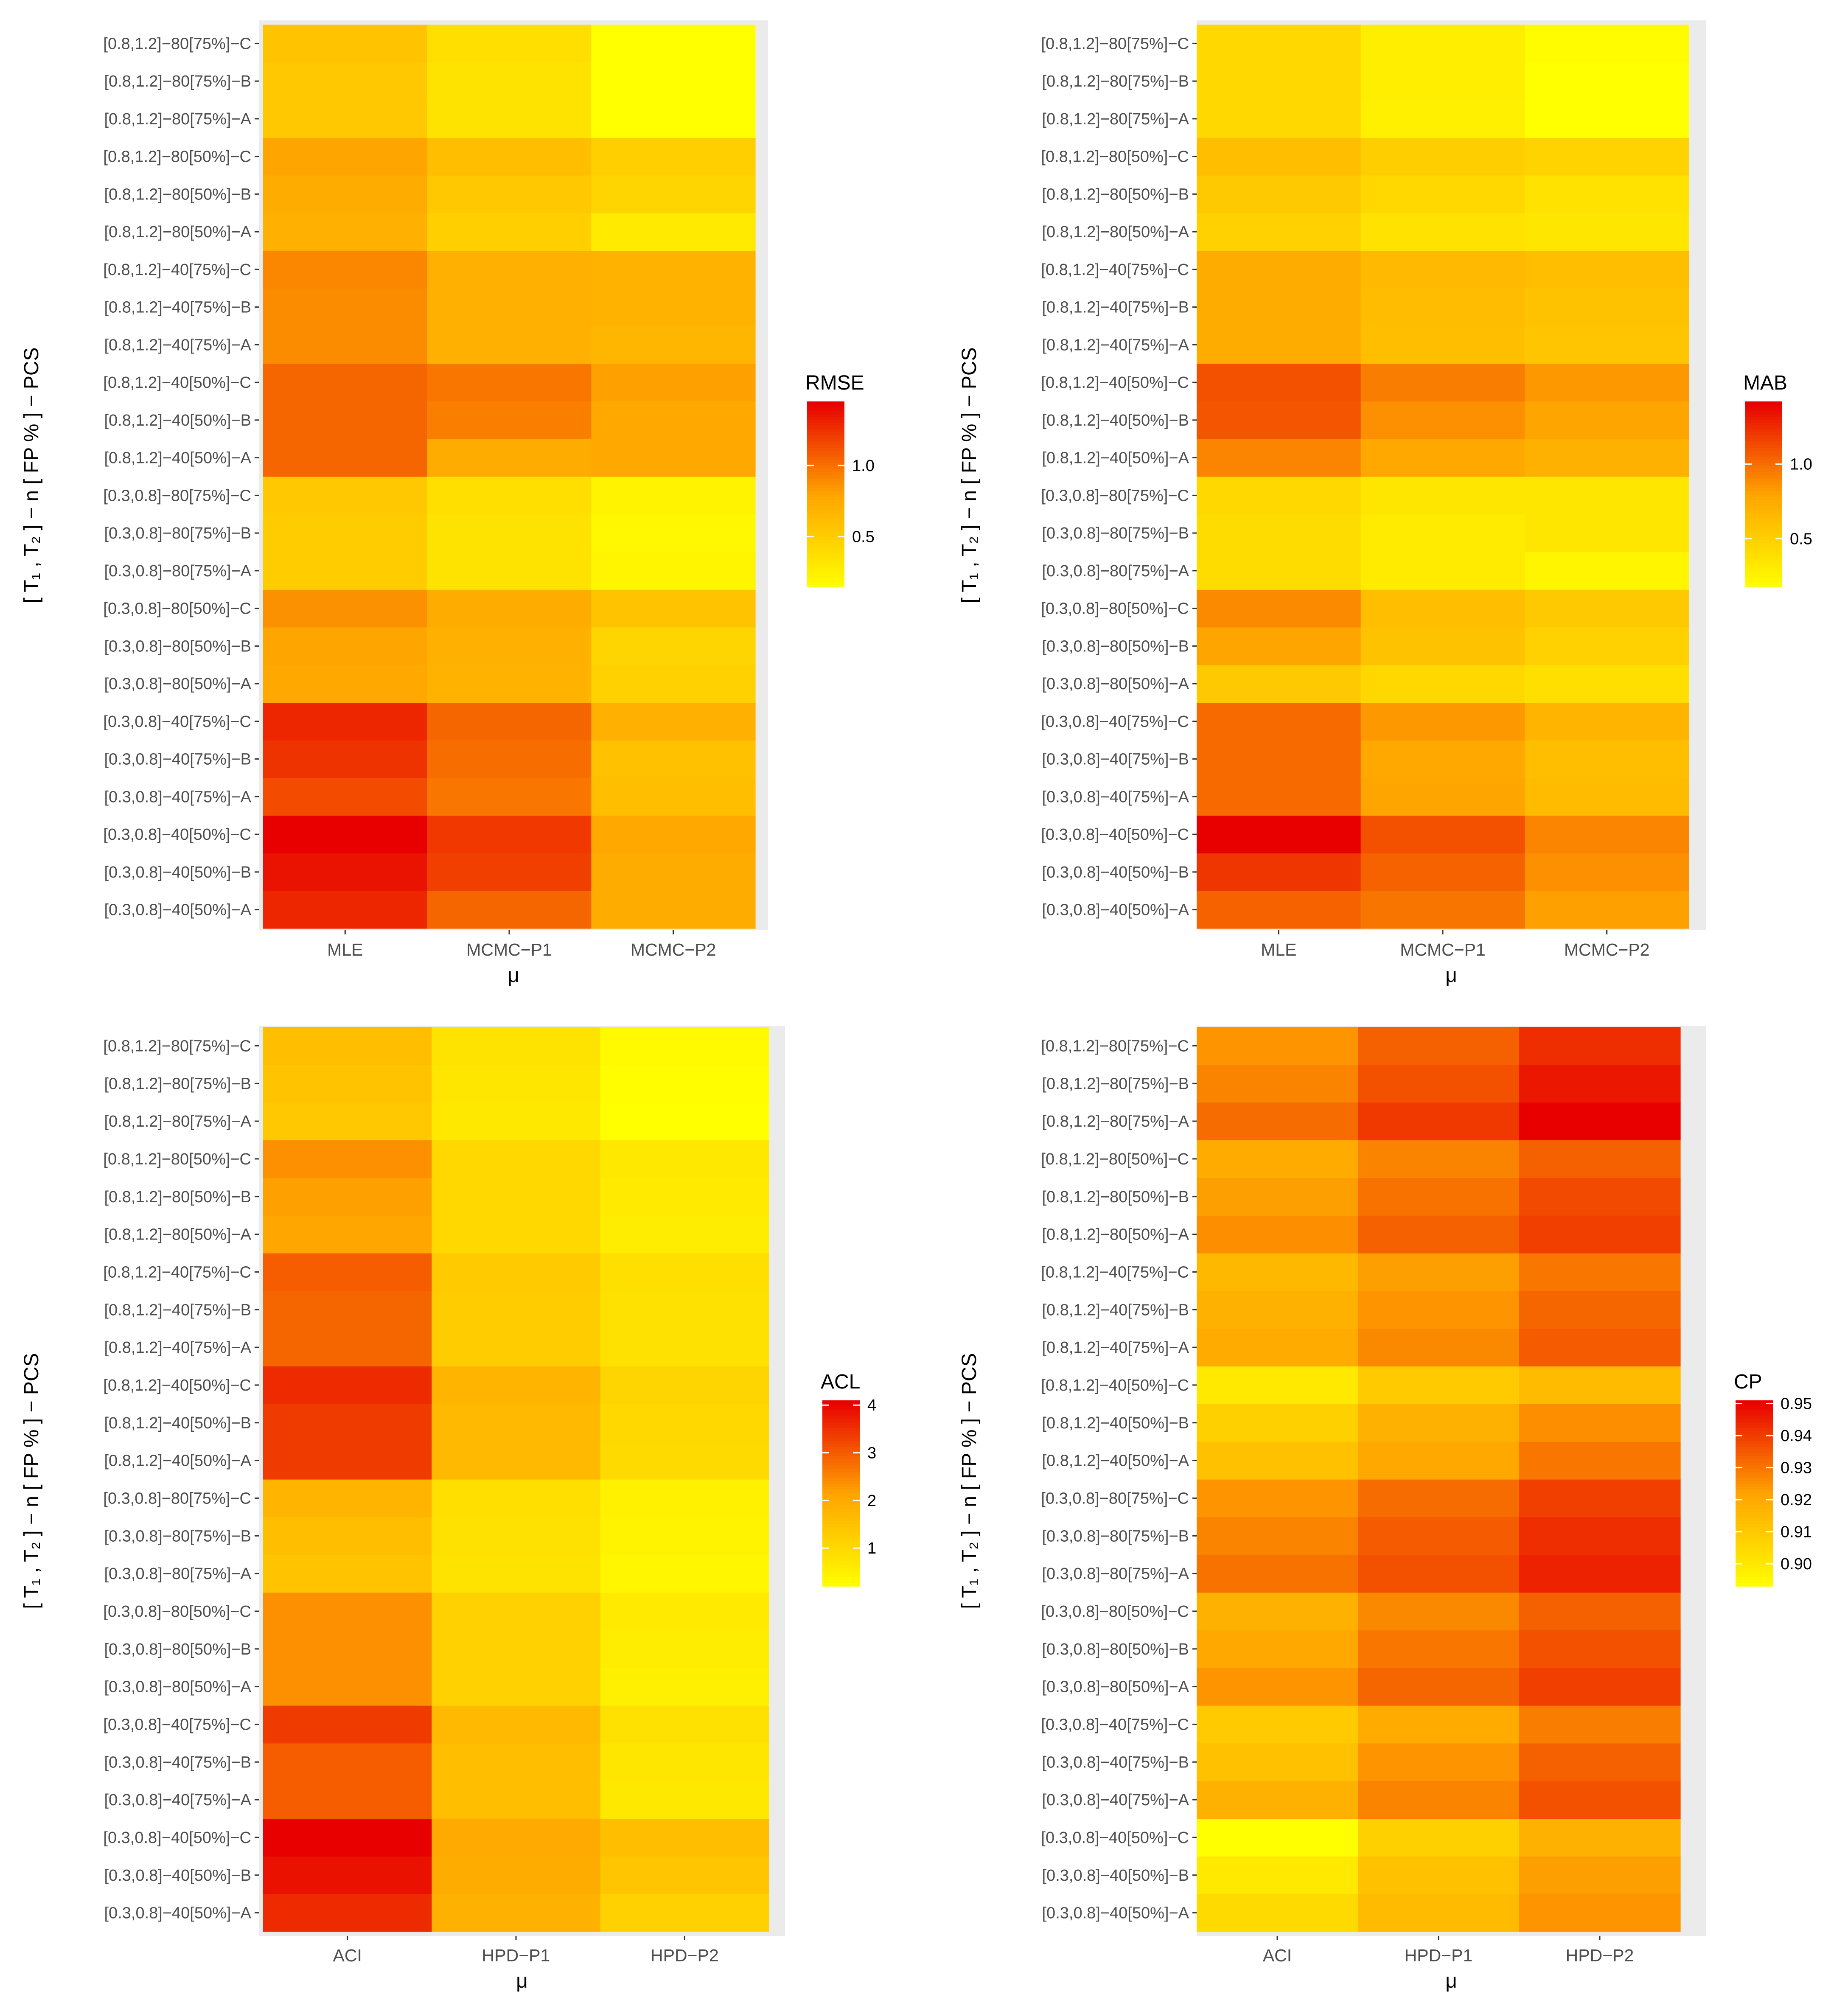  What do you see at coordinates (177, 835) in the screenshot?
I see `y-tick-label: [0.3,0.8]−40[50%]−C` at bounding box center [177, 835].